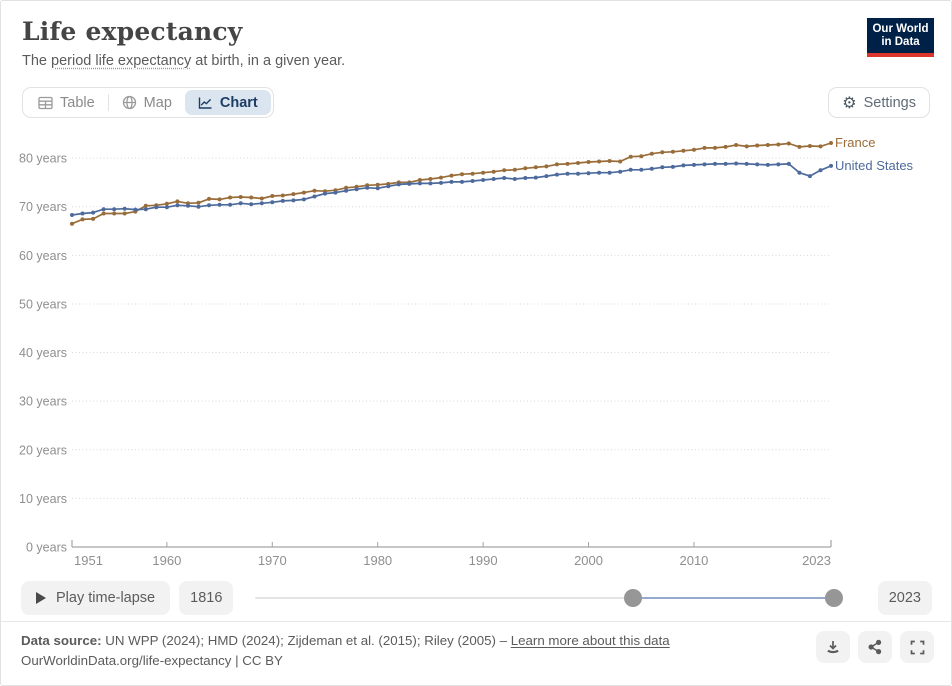 This screenshot has width=952, height=686. Describe the element at coordinates (132, 31) in the screenshot. I see `page-title: Life expectancy` at that location.